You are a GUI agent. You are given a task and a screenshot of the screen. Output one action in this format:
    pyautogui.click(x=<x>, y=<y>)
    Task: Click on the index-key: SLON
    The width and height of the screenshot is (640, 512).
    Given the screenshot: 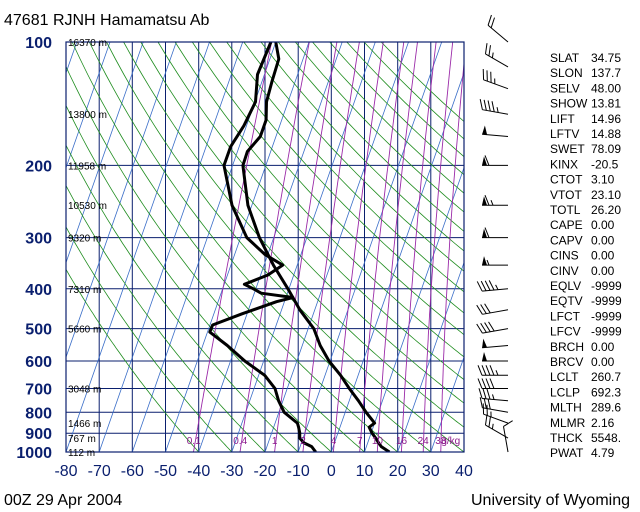 What is the action you would take?
    pyautogui.click(x=566, y=73)
    